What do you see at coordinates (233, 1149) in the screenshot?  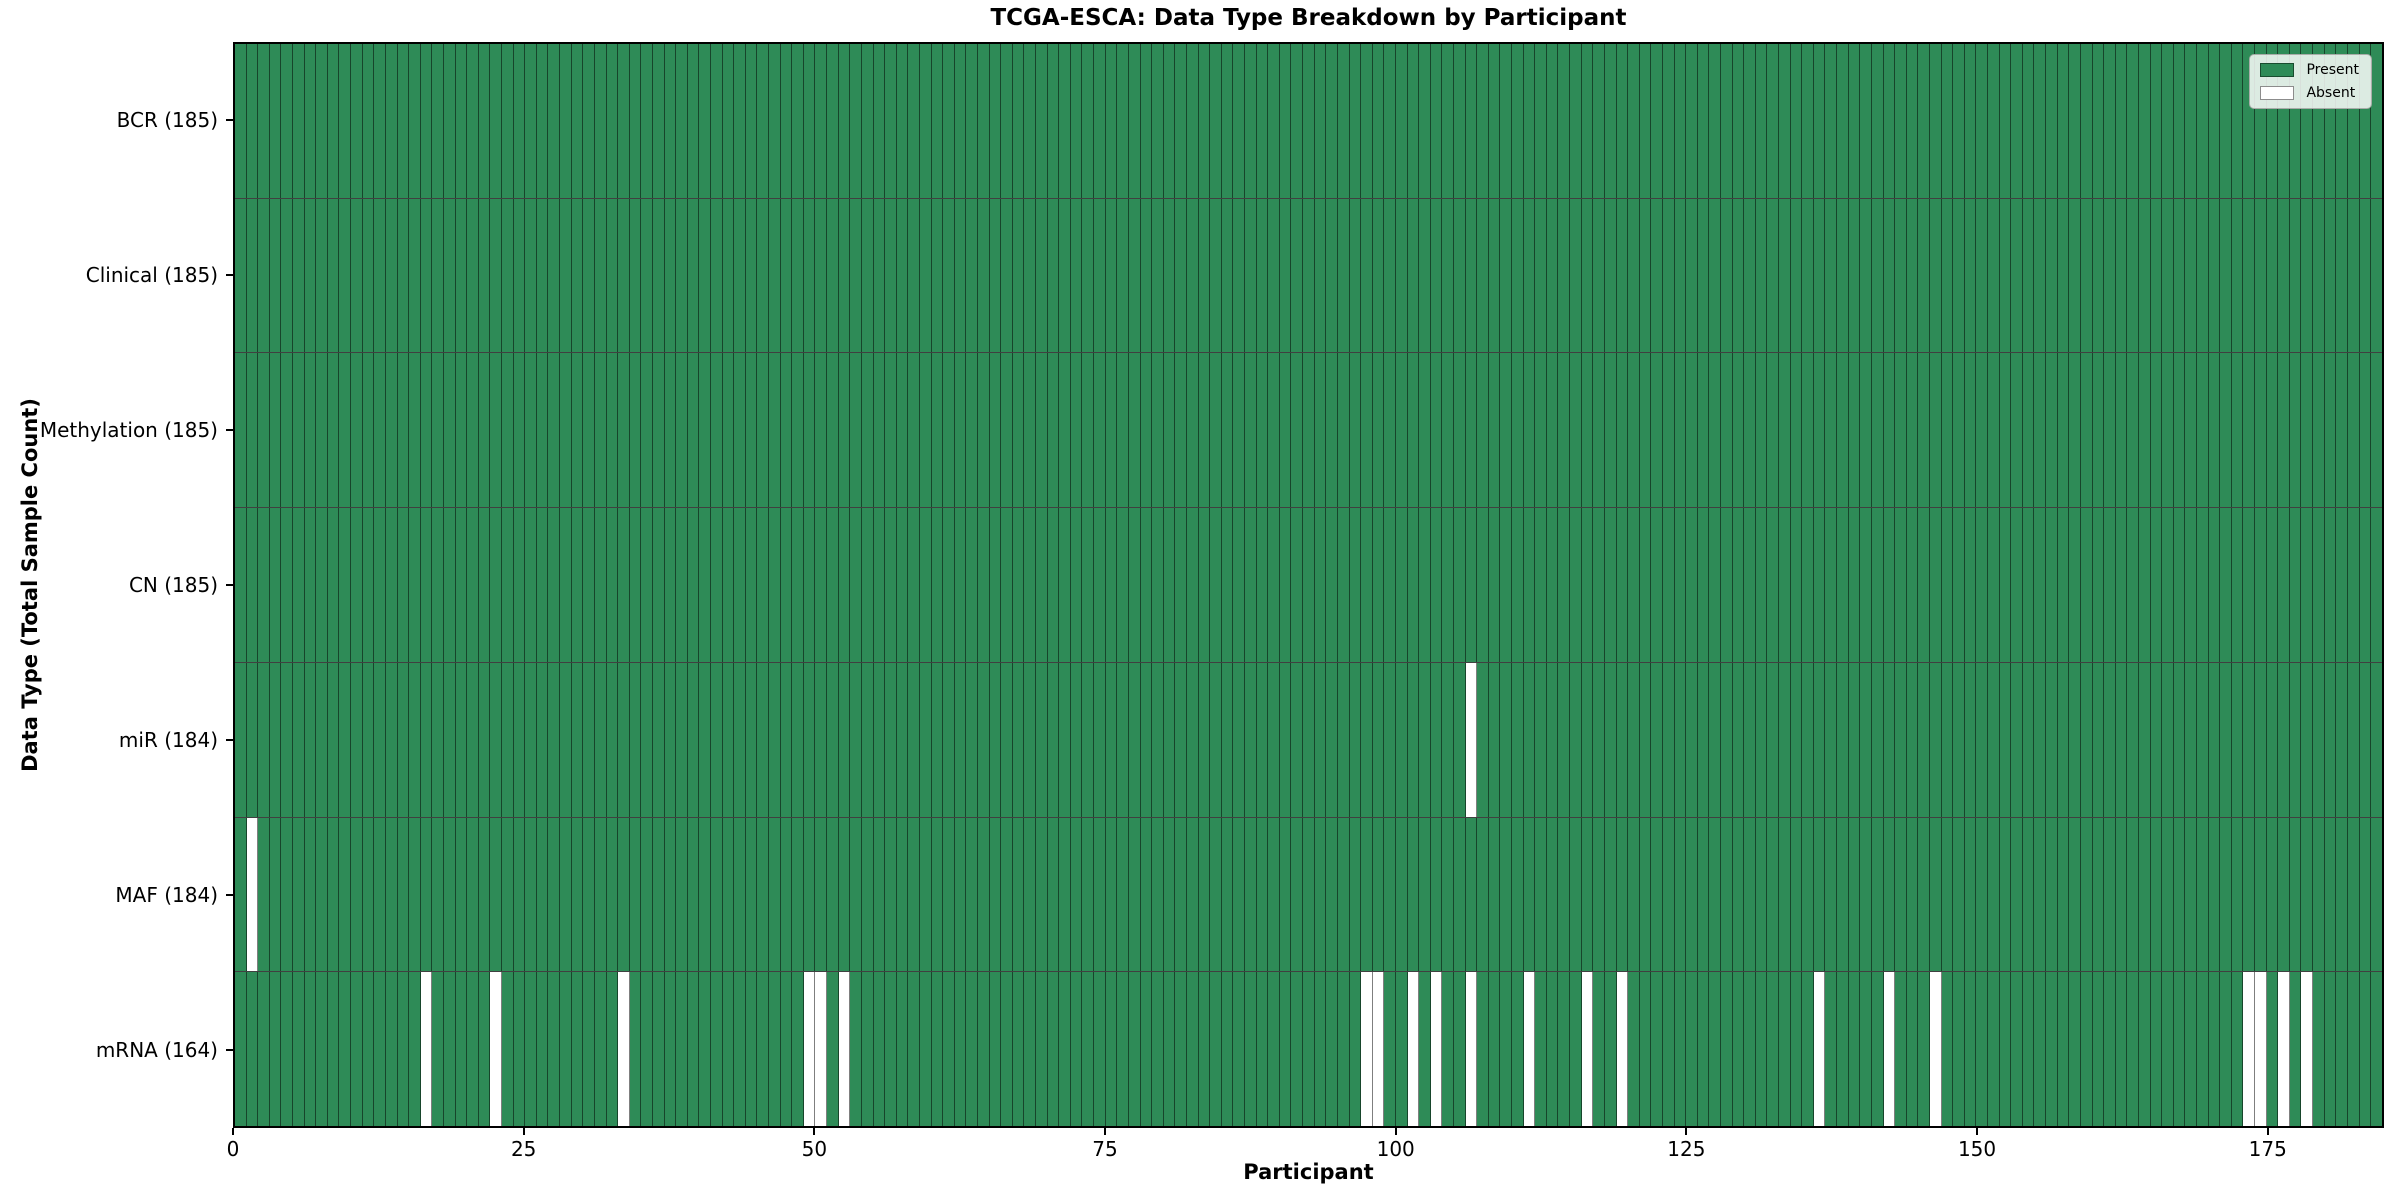 I see `x-tick-label-0: 0` at bounding box center [233, 1149].